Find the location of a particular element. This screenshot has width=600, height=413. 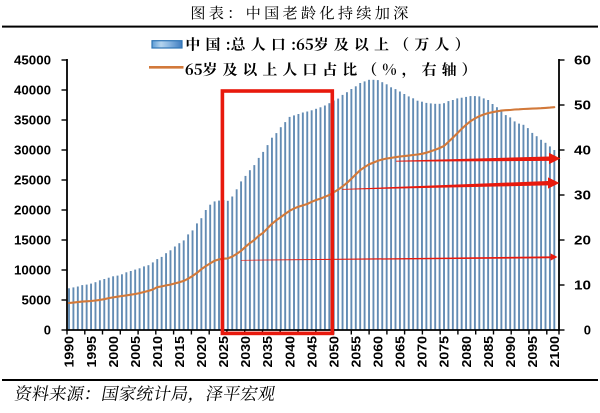

svg-text: 25000 is located at coordinates (32, 180).